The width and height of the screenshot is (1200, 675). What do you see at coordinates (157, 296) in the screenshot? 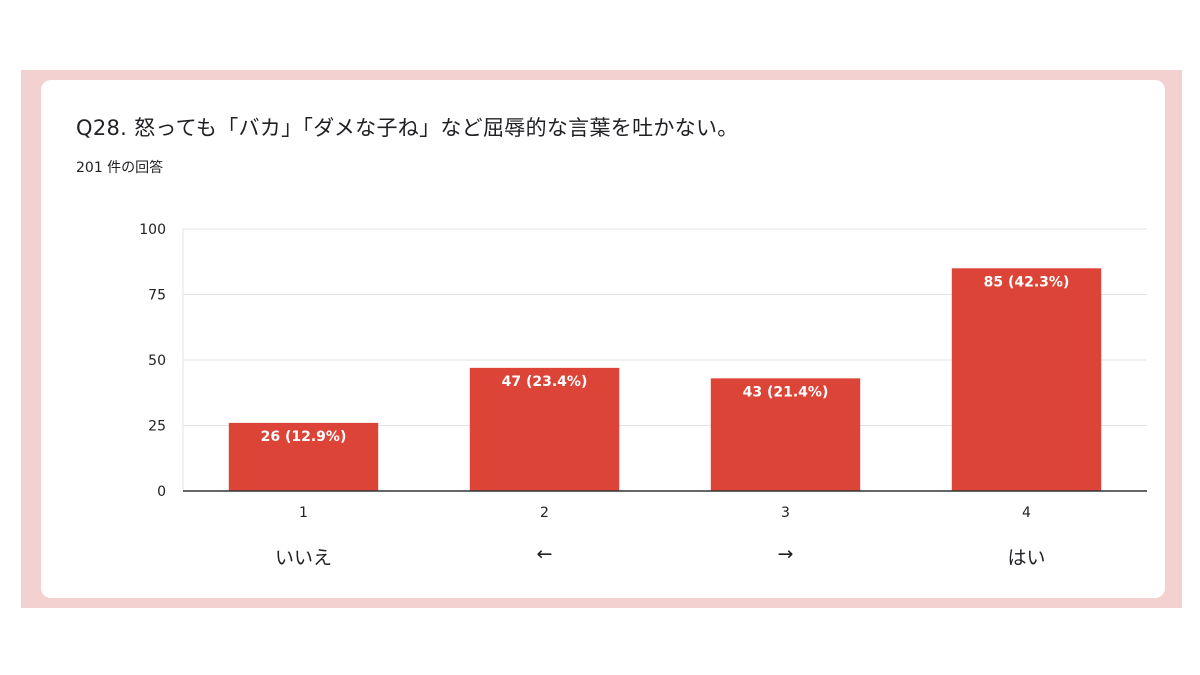
I see `y-tick-label: 75` at bounding box center [157, 296].